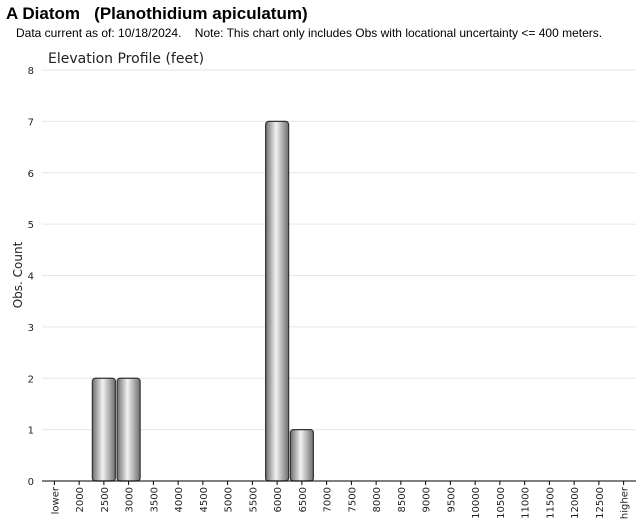  What do you see at coordinates (575, 503) in the screenshot?
I see `x-tick-label: 12000` at bounding box center [575, 503].